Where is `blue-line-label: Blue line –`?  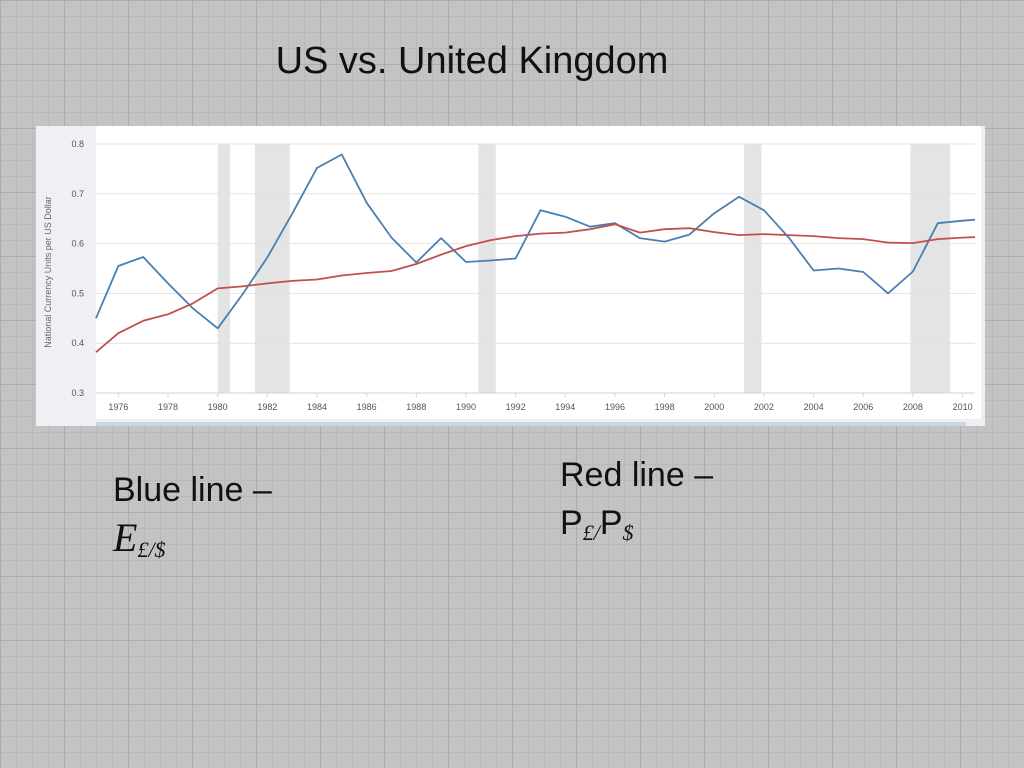 blue-line-label: Blue line – is located at coordinates (192, 490).